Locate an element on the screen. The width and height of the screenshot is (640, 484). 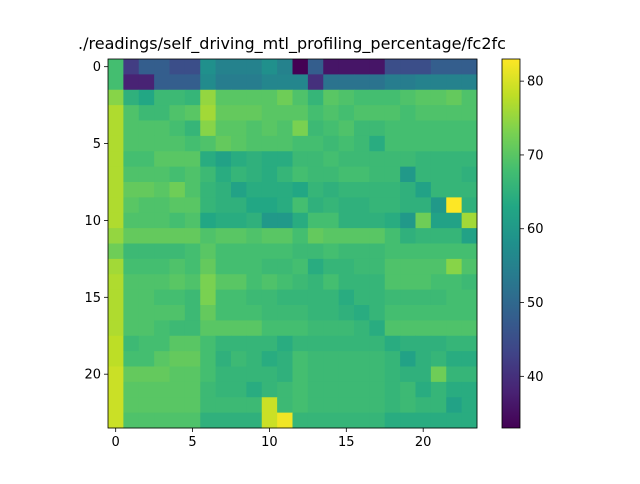
colorbar-axis: 40 50 60 70 80 is located at coordinates (532, 230).